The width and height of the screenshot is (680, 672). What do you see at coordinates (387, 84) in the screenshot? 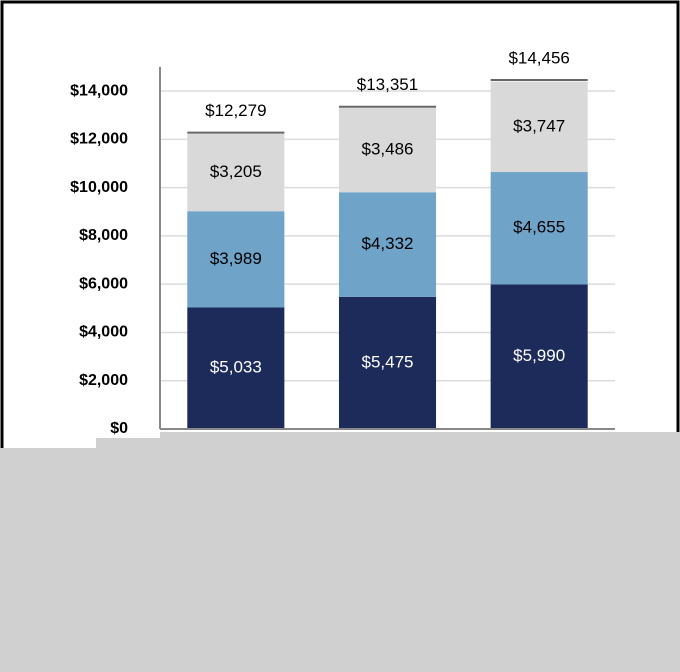
I see `total-label: $13,351` at bounding box center [387, 84].